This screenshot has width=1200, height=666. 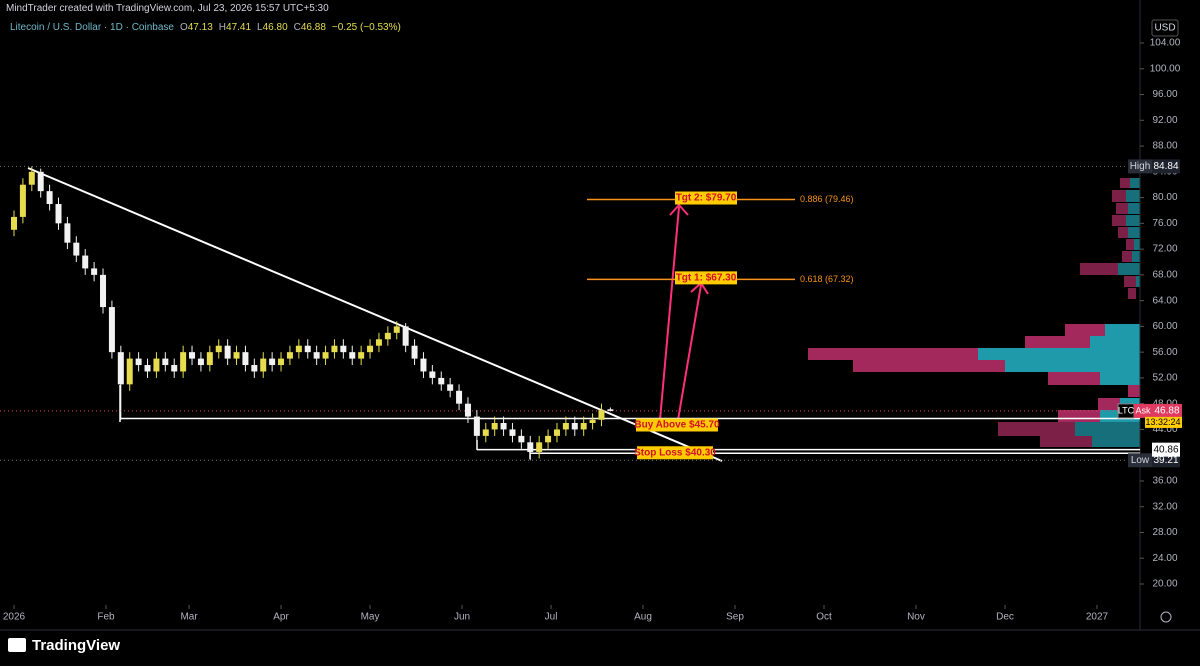 I want to click on symbol: Litecoin / U.S. Dollar · 1D · Coinbase, so click(x=92, y=27).